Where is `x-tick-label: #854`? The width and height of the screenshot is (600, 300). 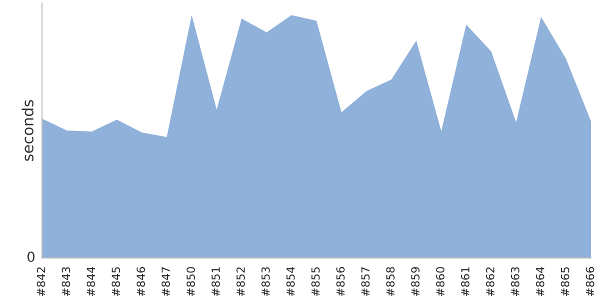
x-tick-label: #854 is located at coordinates (290, 281).